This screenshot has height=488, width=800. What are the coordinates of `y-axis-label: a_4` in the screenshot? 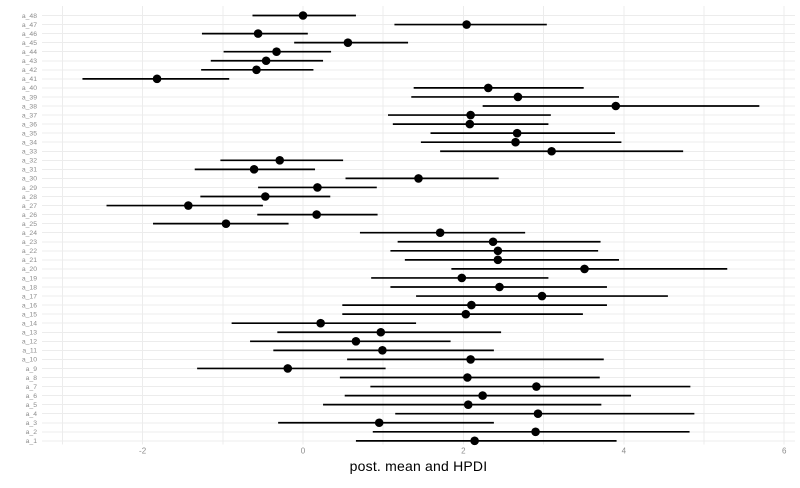 It's located at (32, 414).